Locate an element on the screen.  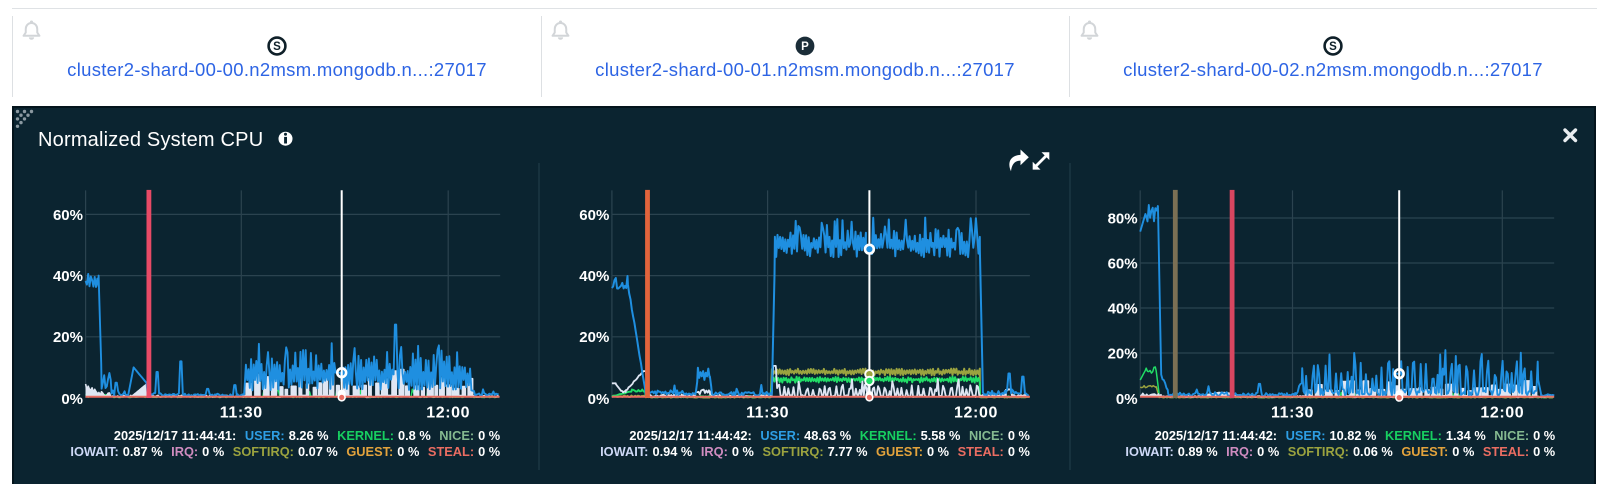
svg-text: 80% is located at coordinates (1123, 218).